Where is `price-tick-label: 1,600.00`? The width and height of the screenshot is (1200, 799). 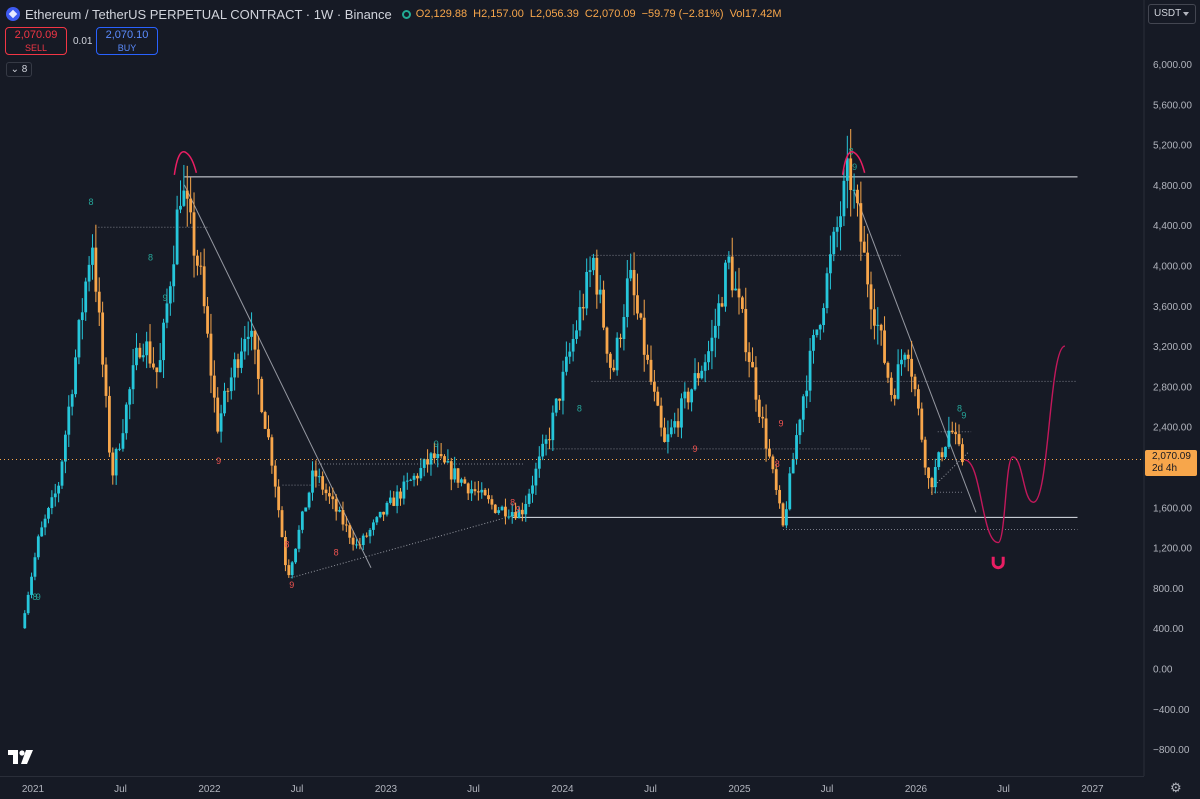 price-tick-label: 1,600.00 is located at coordinates (1172, 508).